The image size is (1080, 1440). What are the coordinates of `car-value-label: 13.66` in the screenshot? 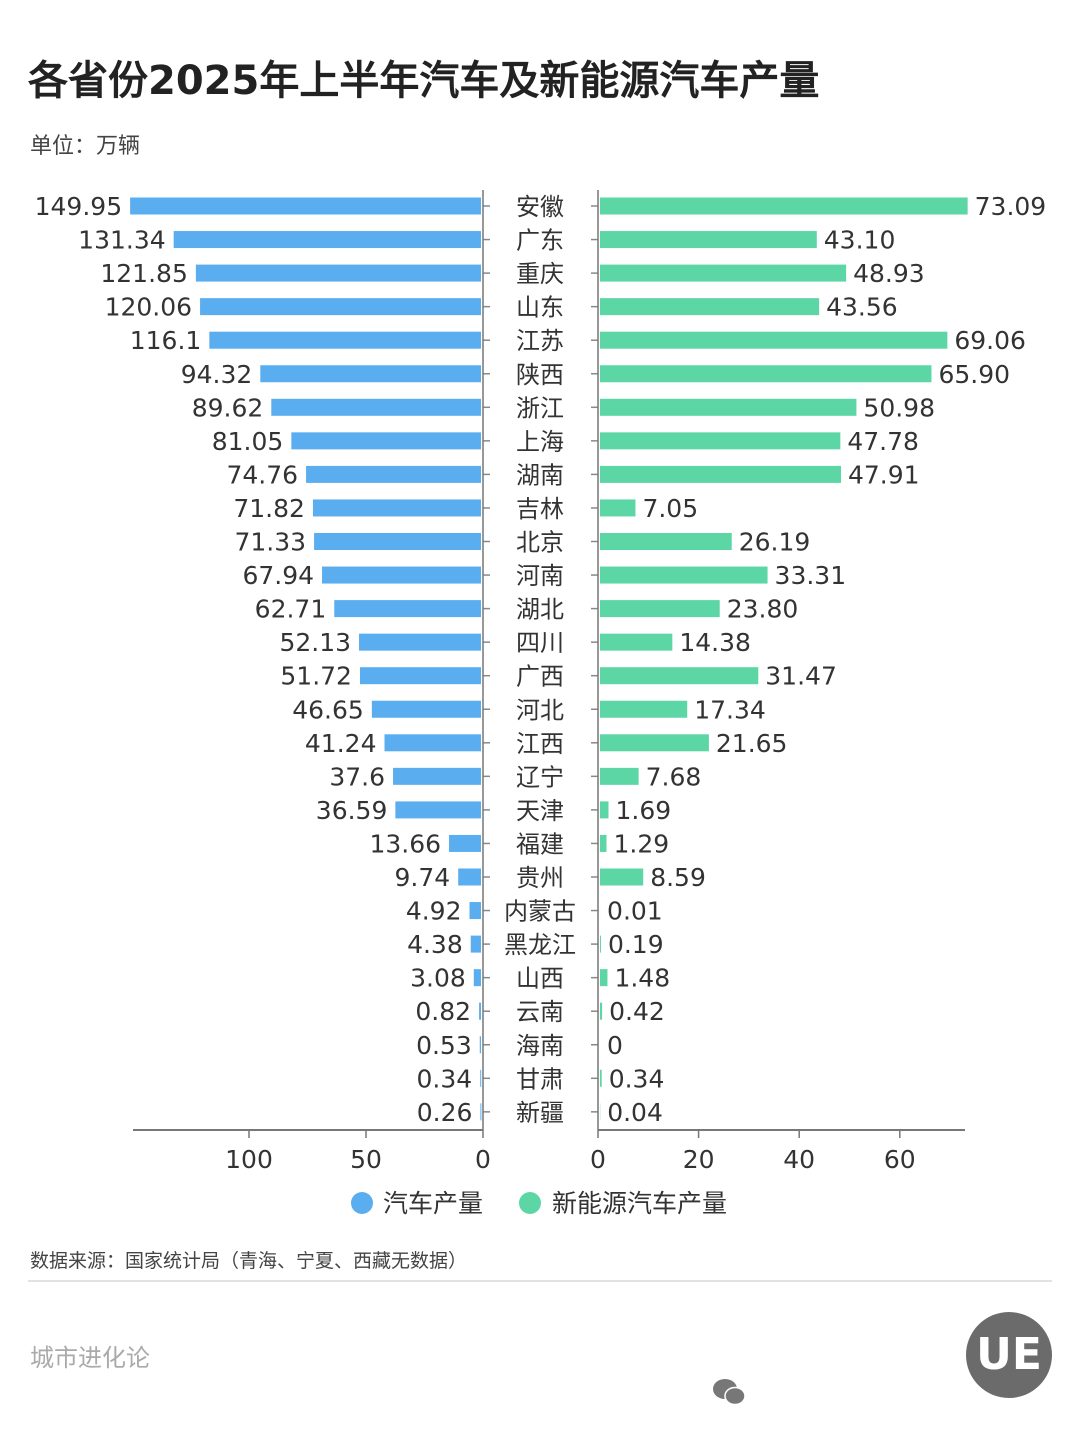 It's located at (405, 843).